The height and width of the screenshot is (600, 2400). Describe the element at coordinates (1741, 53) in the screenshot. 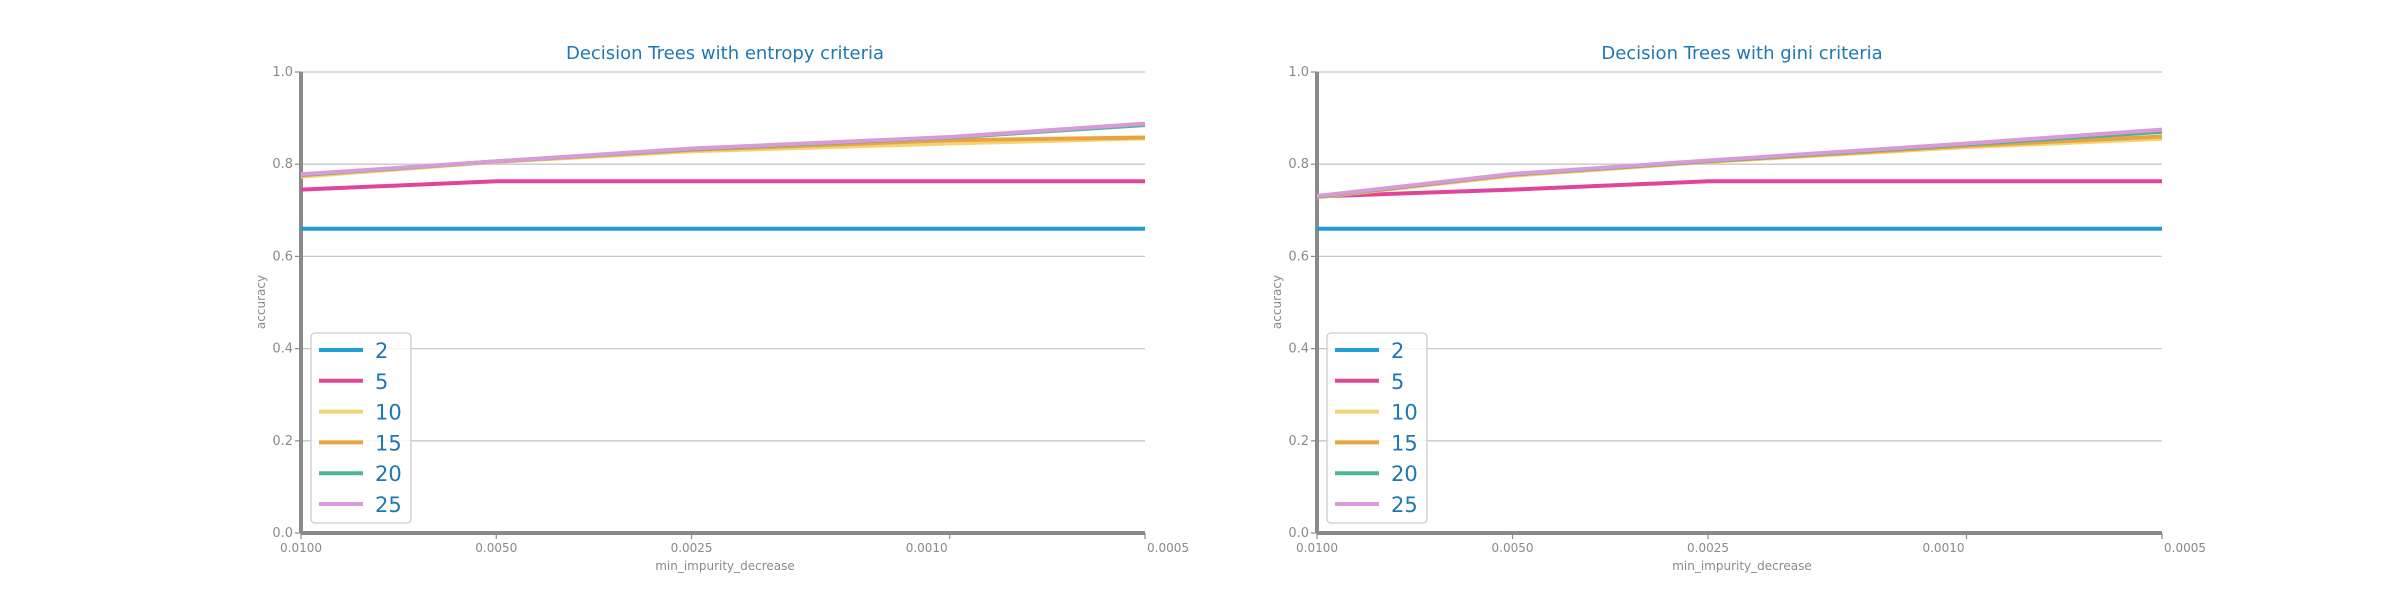

I see `chart-title: Decision Trees with gini criteria` at that location.